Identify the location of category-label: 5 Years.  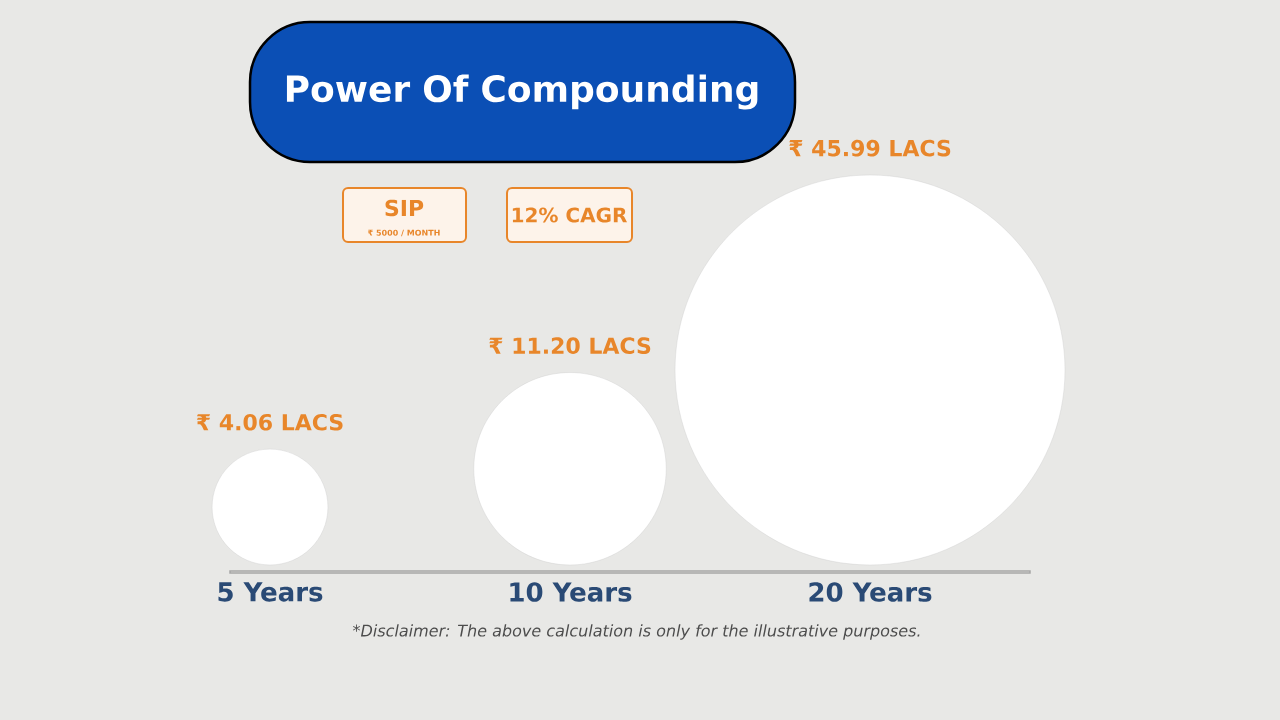
(270, 592).